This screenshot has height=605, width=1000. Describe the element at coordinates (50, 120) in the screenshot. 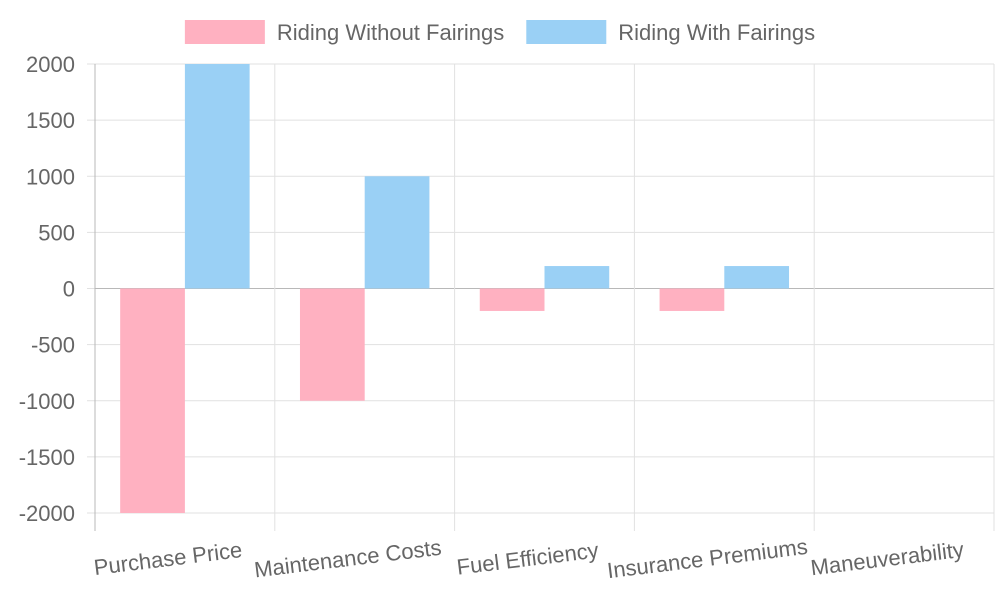

I see `y-tick-label: 1500` at that location.